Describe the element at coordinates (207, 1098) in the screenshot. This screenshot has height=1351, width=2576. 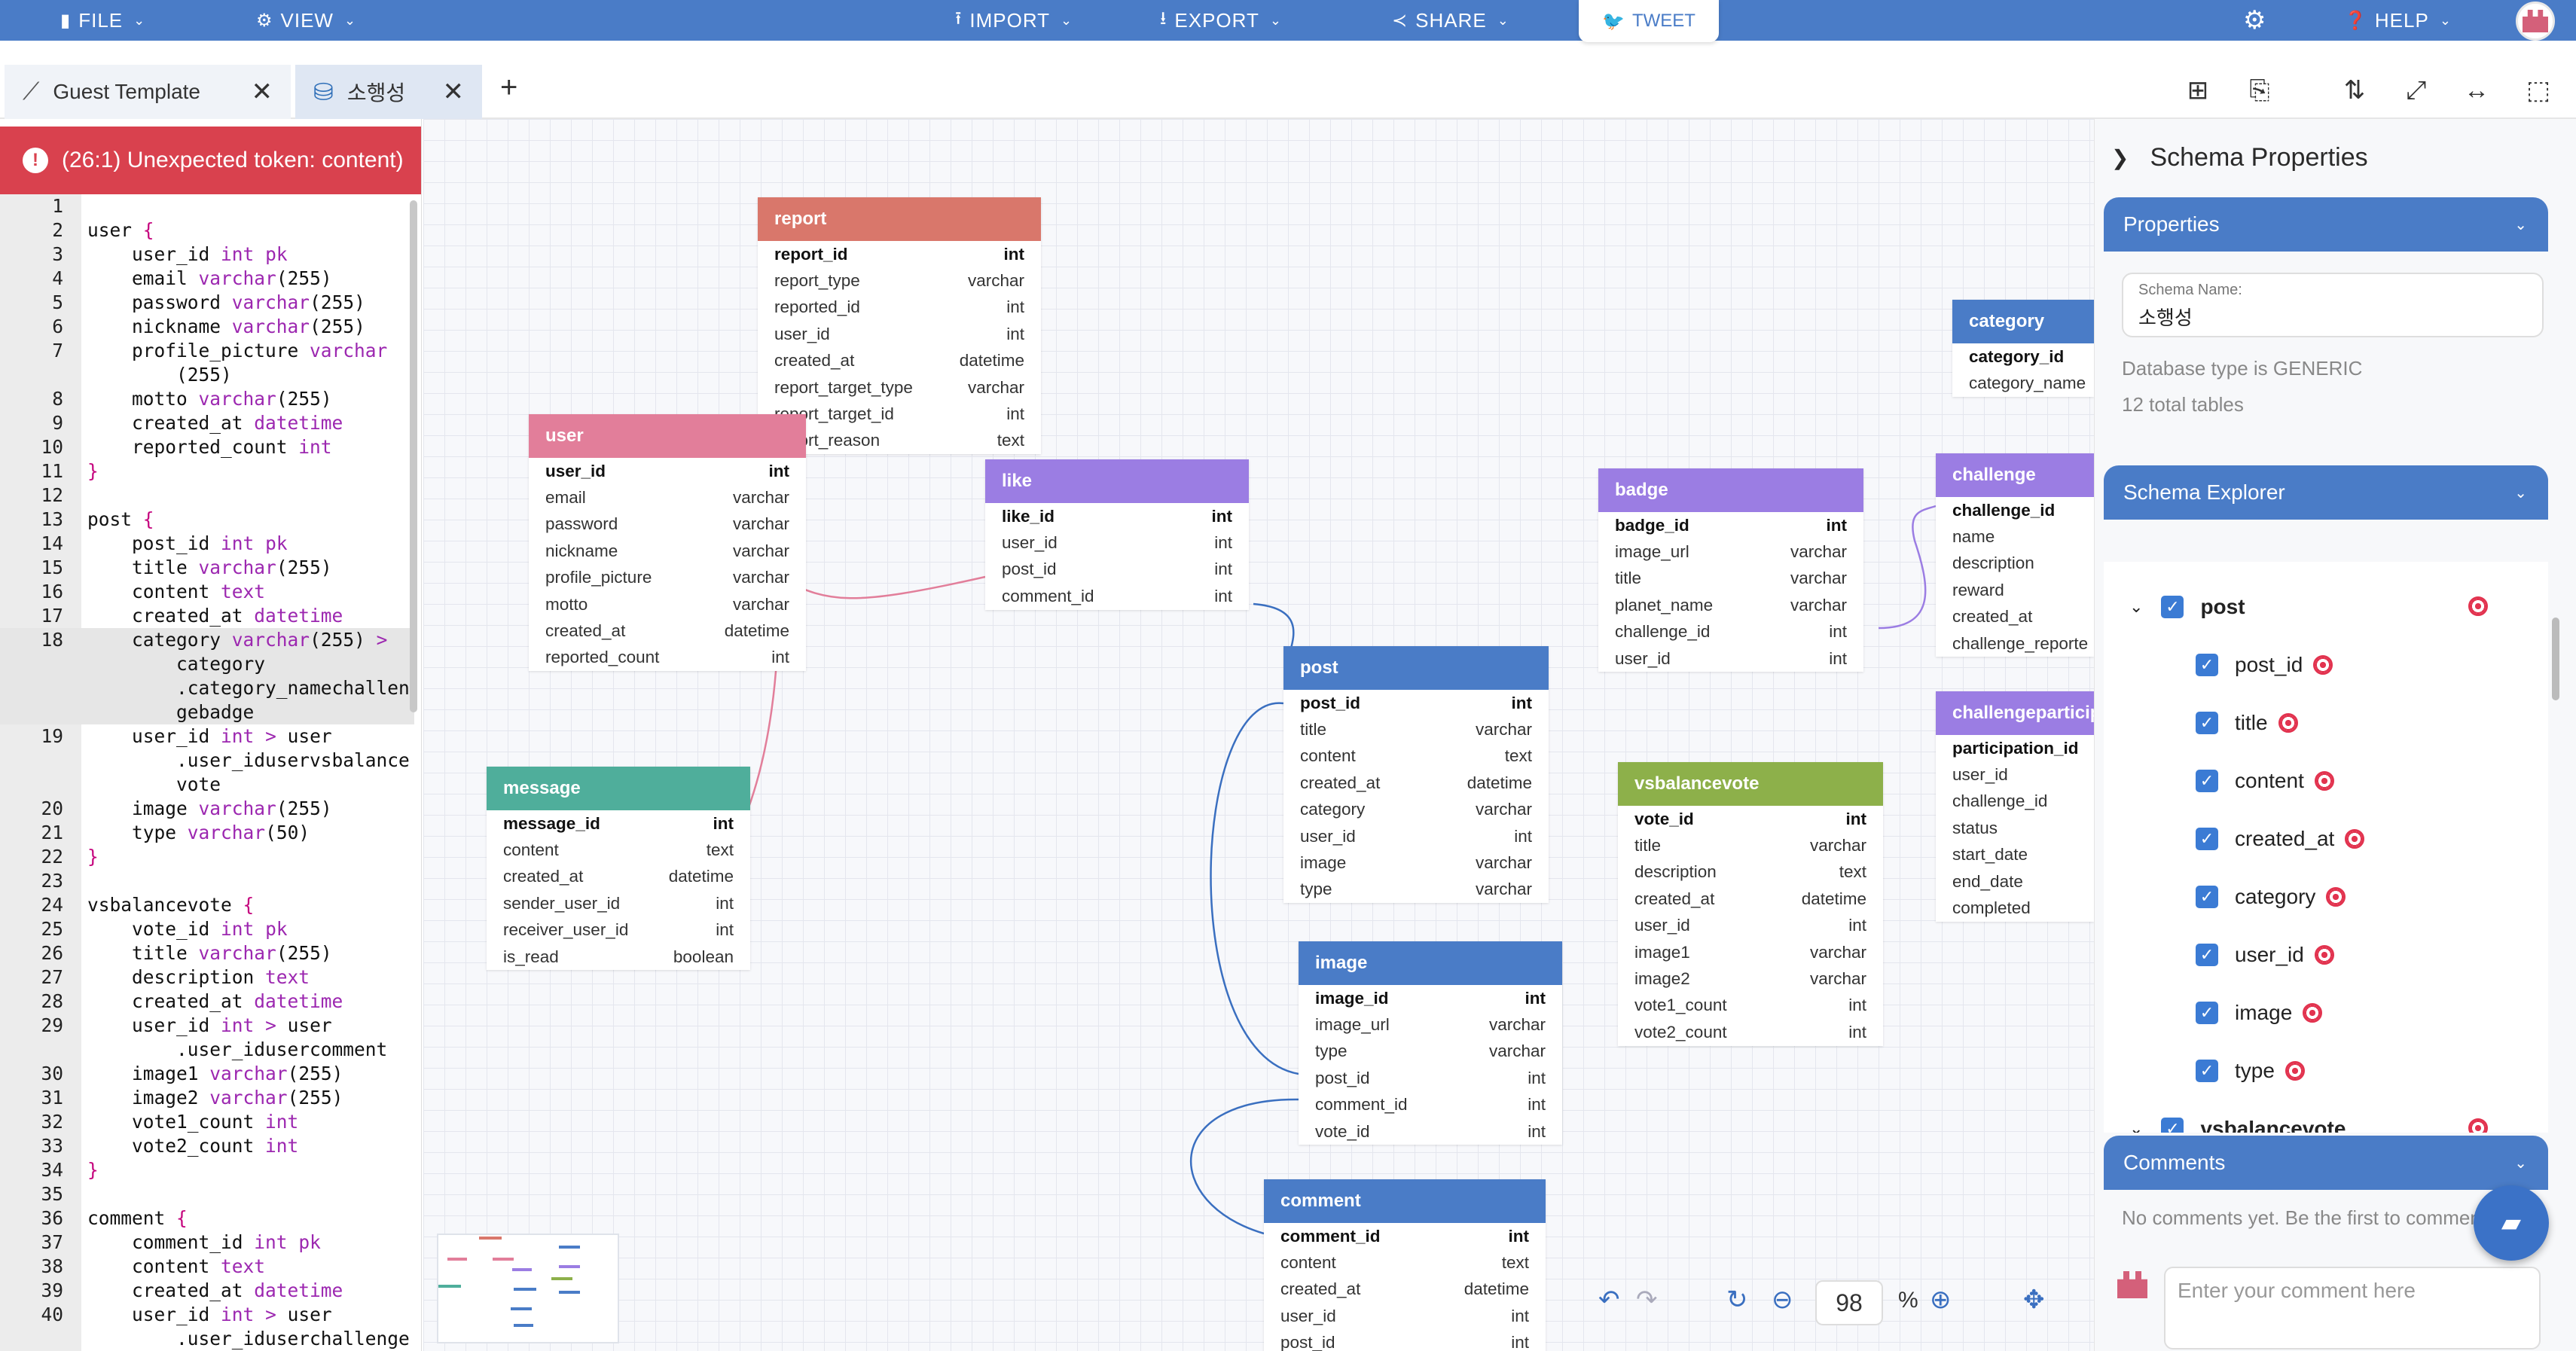
I see `code-line: 31 image2 varchar(255)` at that location.